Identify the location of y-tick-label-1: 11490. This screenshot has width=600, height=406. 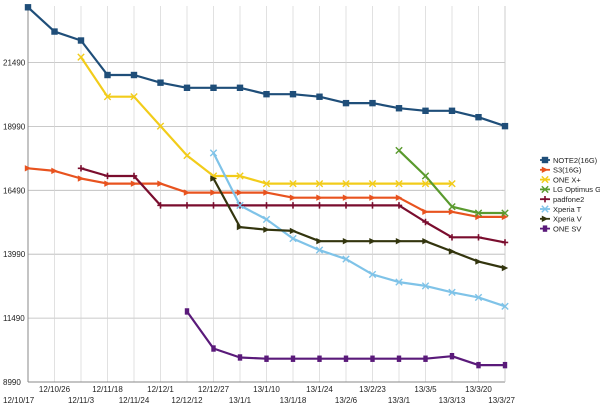
(14, 318).